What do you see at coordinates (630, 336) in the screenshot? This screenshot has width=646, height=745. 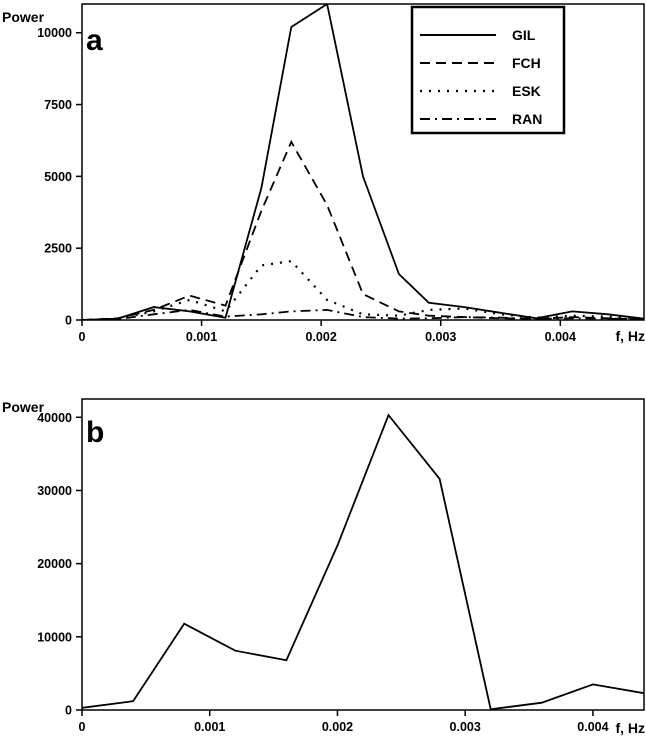 I see `x-axis-title-a: f, Hz` at bounding box center [630, 336].